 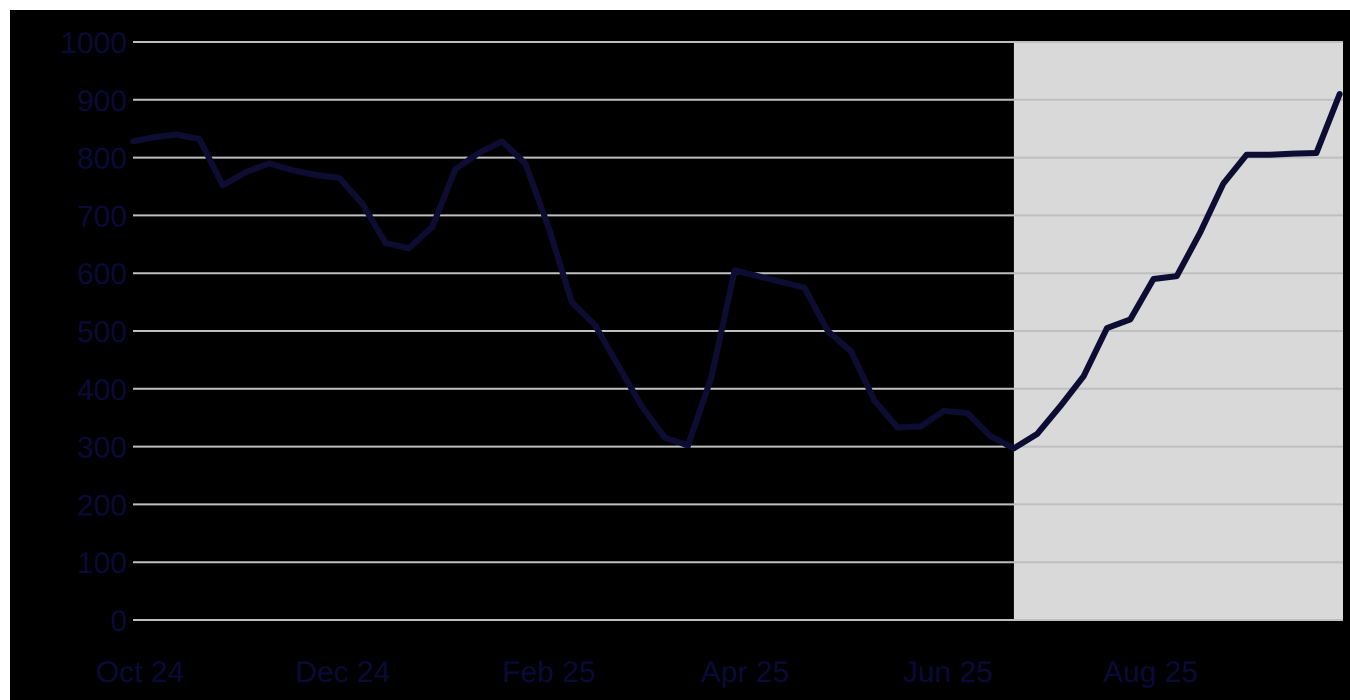 What do you see at coordinates (102, 274) in the screenshot?
I see `y-tick-label: 600` at bounding box center [102, 274].